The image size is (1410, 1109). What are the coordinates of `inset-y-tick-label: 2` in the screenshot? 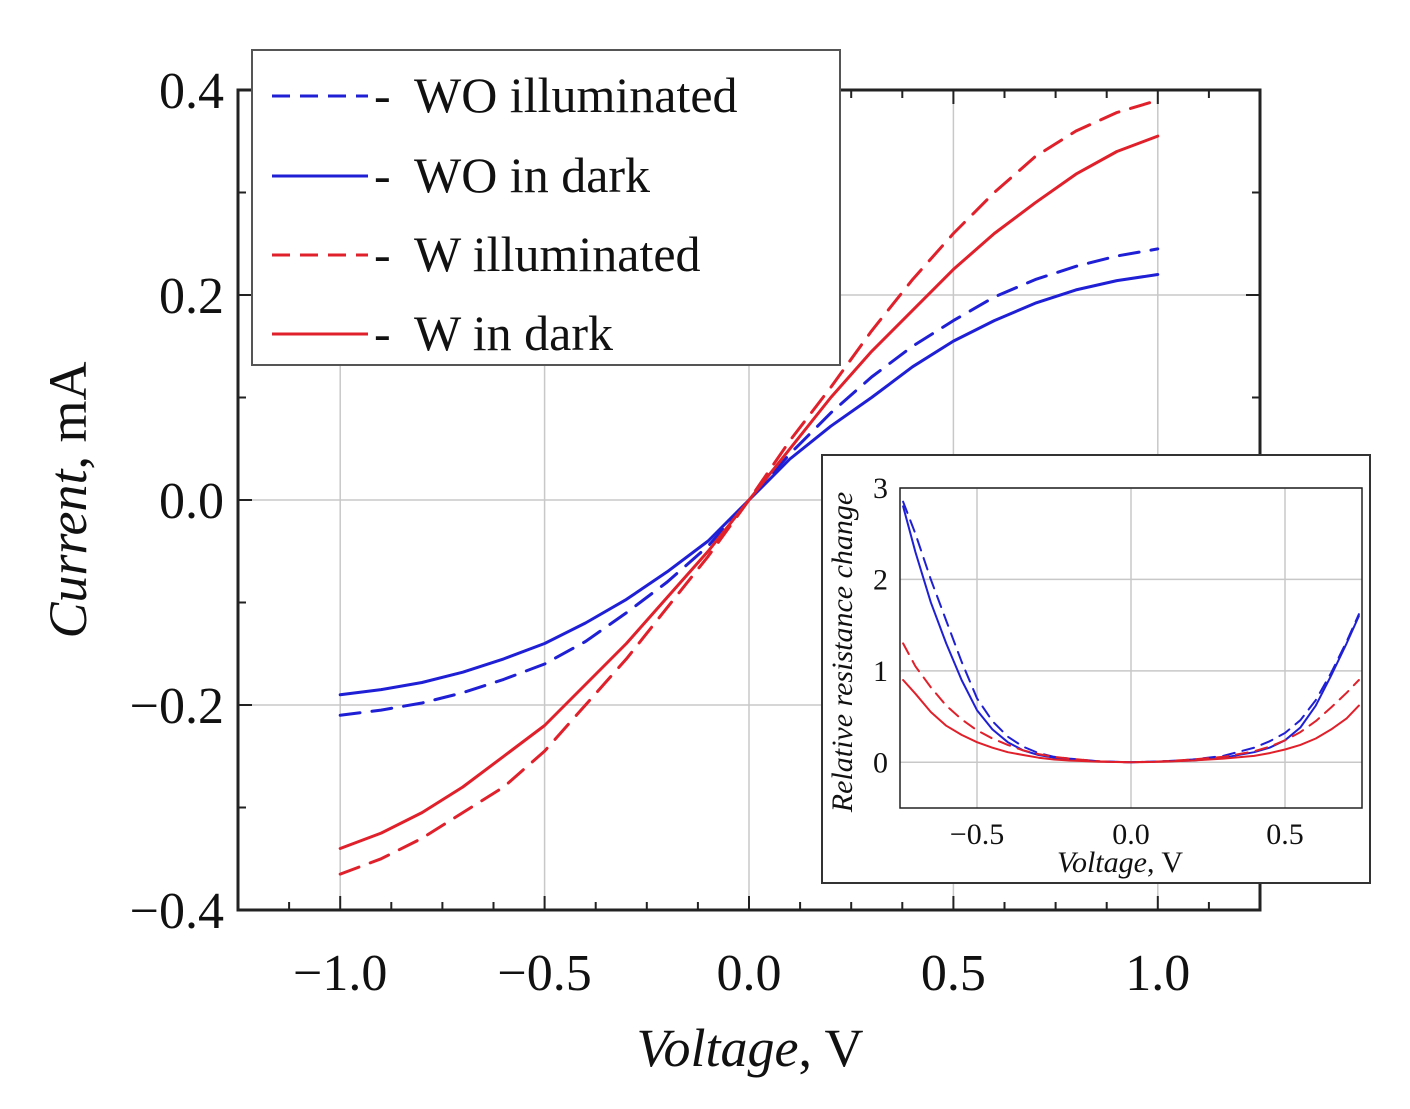 It's located at (880, 579).